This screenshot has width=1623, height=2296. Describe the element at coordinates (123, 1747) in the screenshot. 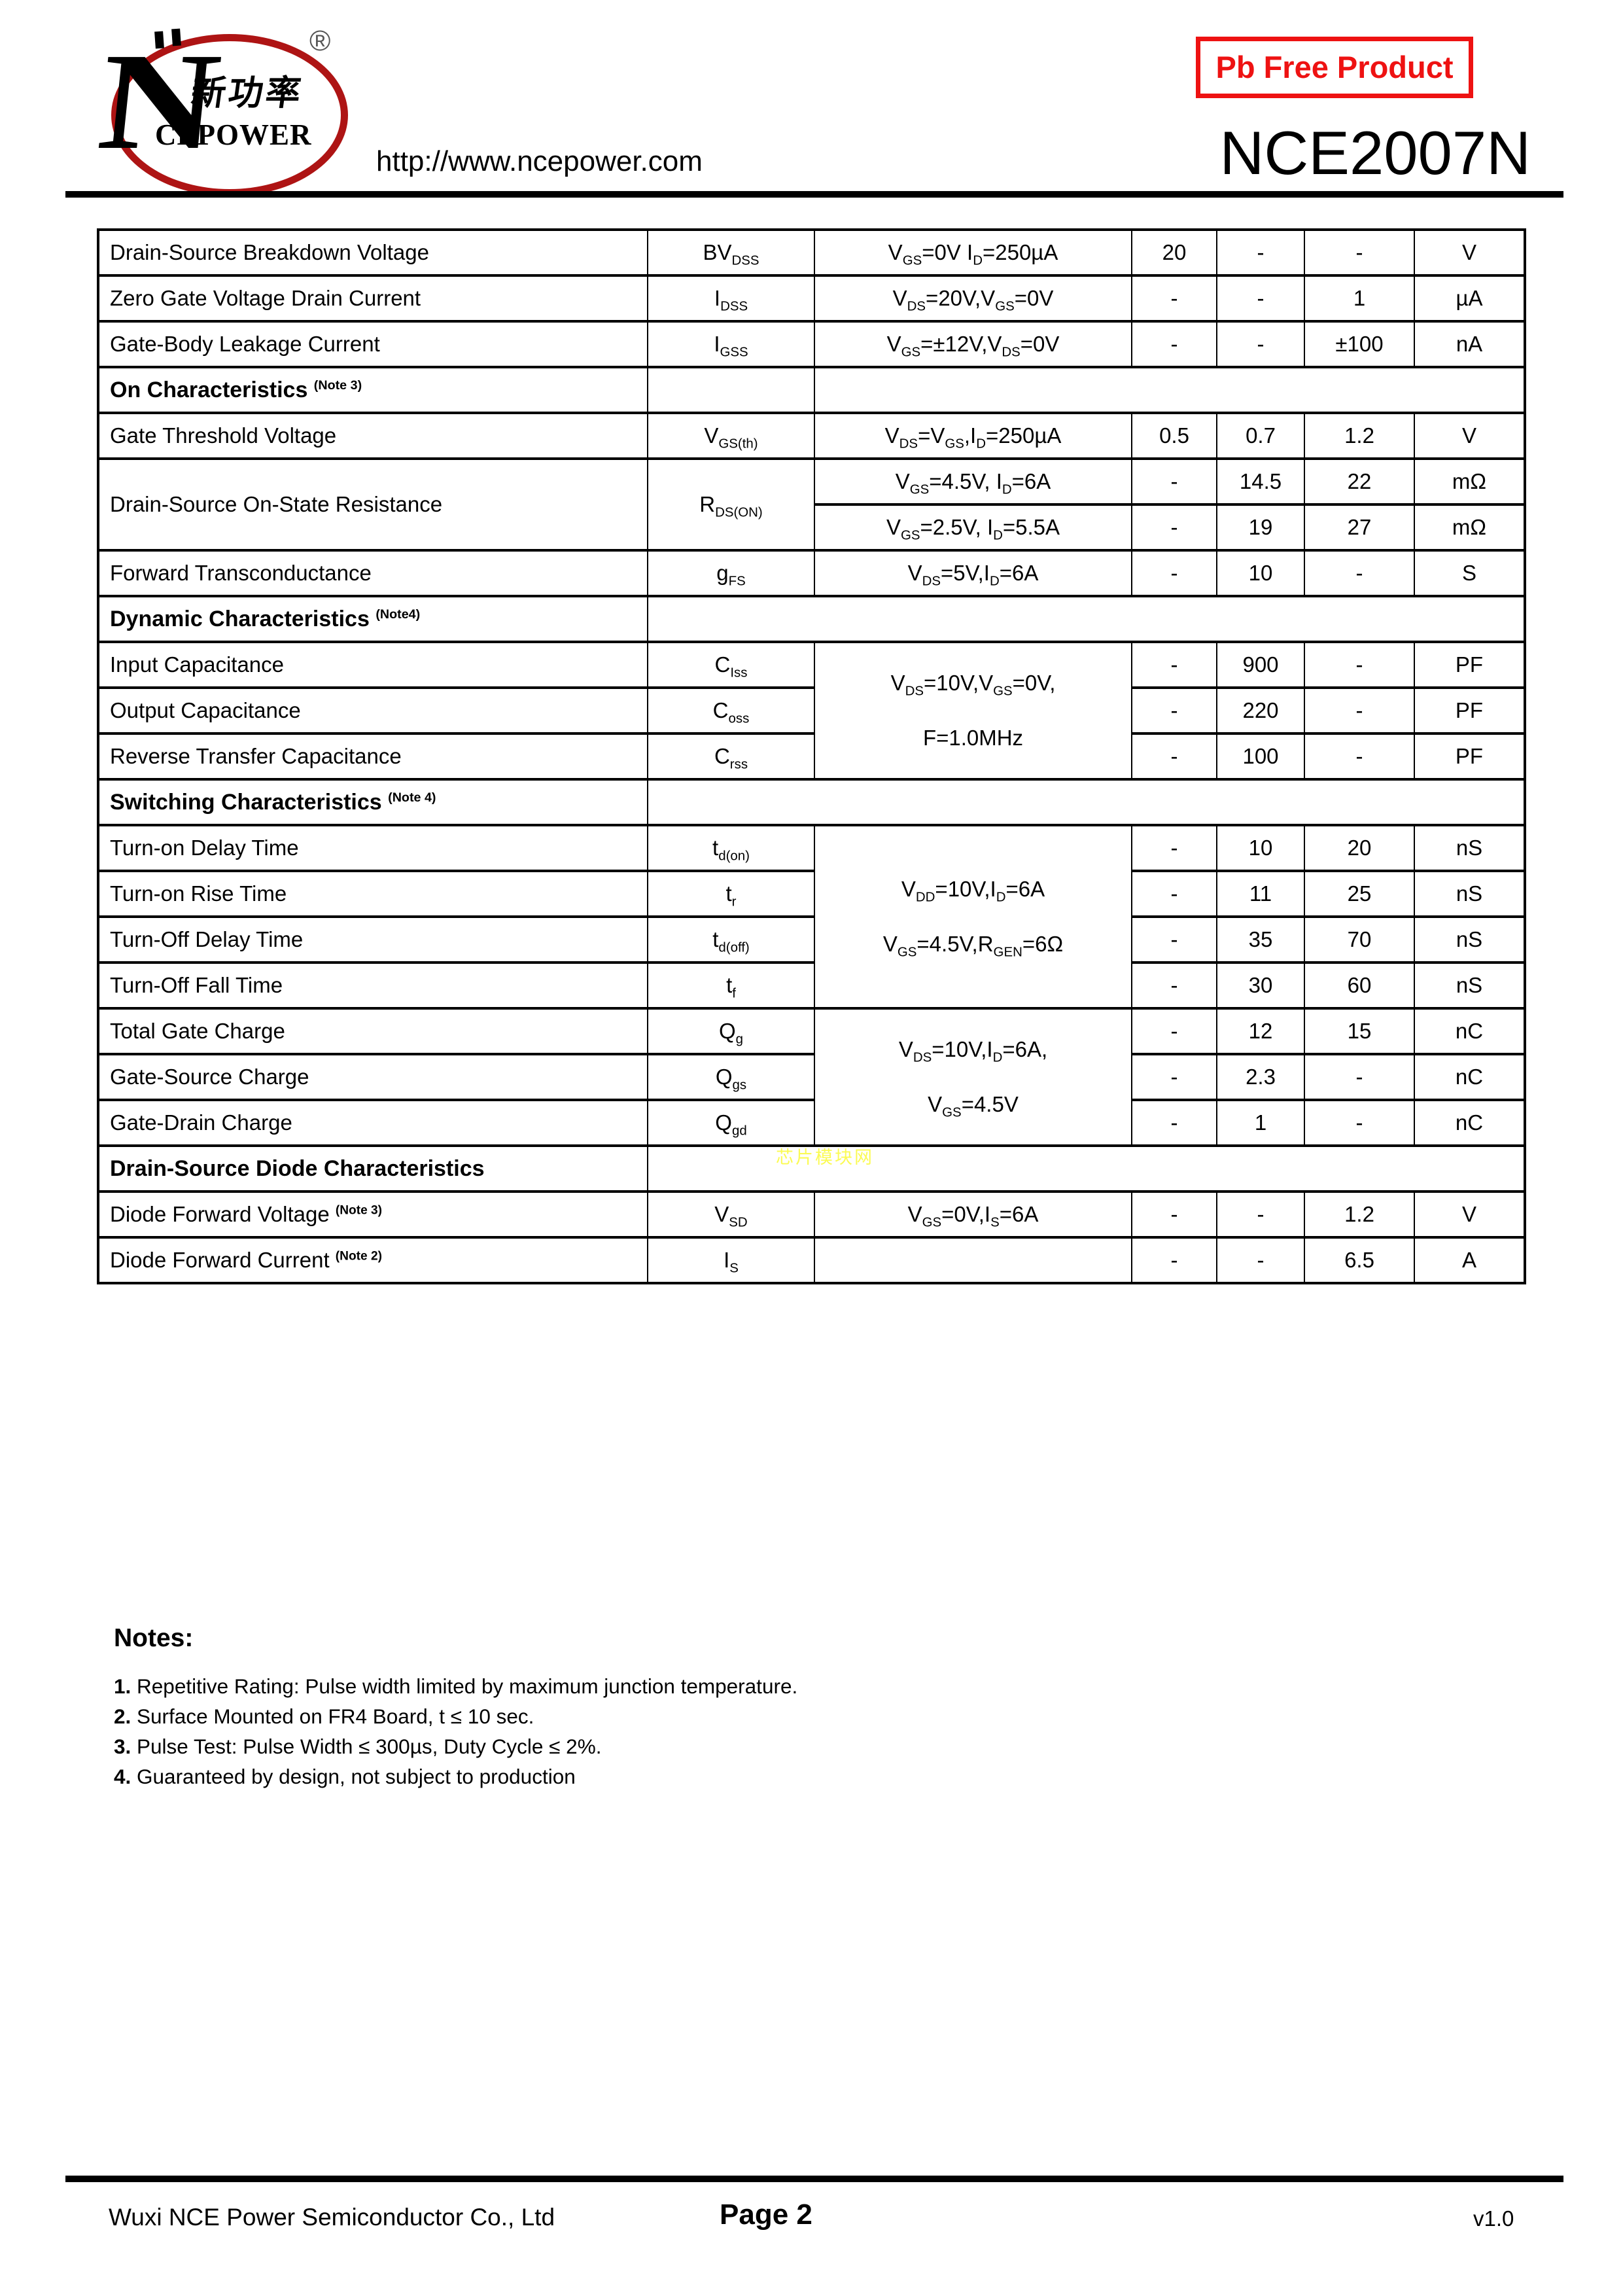

I see `note-number: 3.` at that location.